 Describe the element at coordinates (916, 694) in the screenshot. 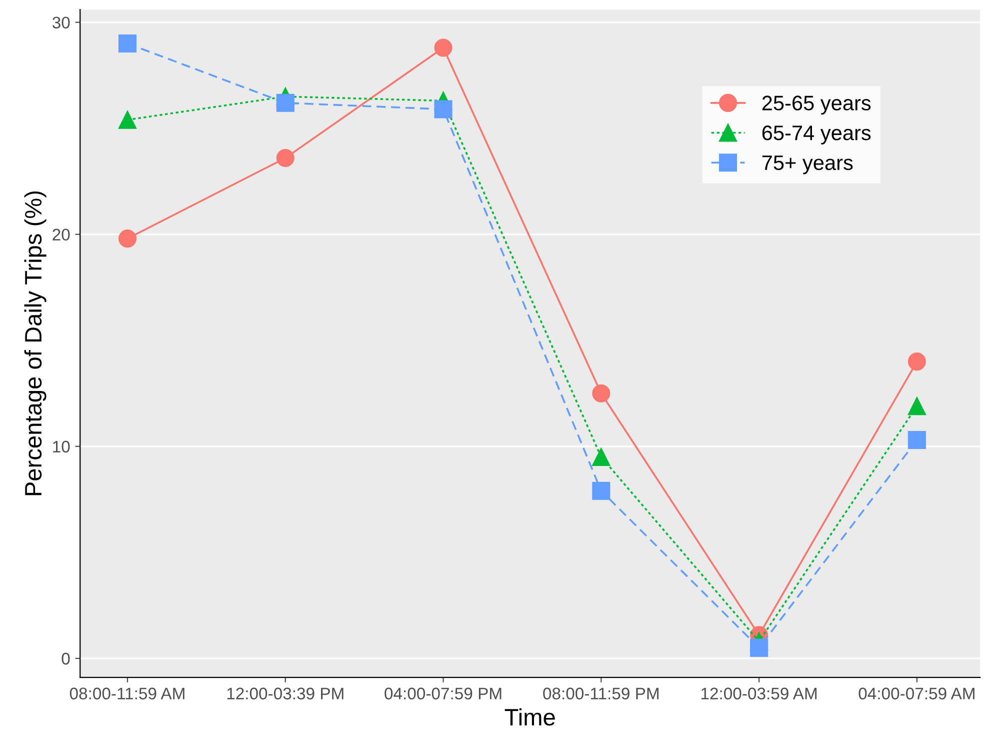

I see `x-tick-label: 04:00-07:59 AM` at that location.